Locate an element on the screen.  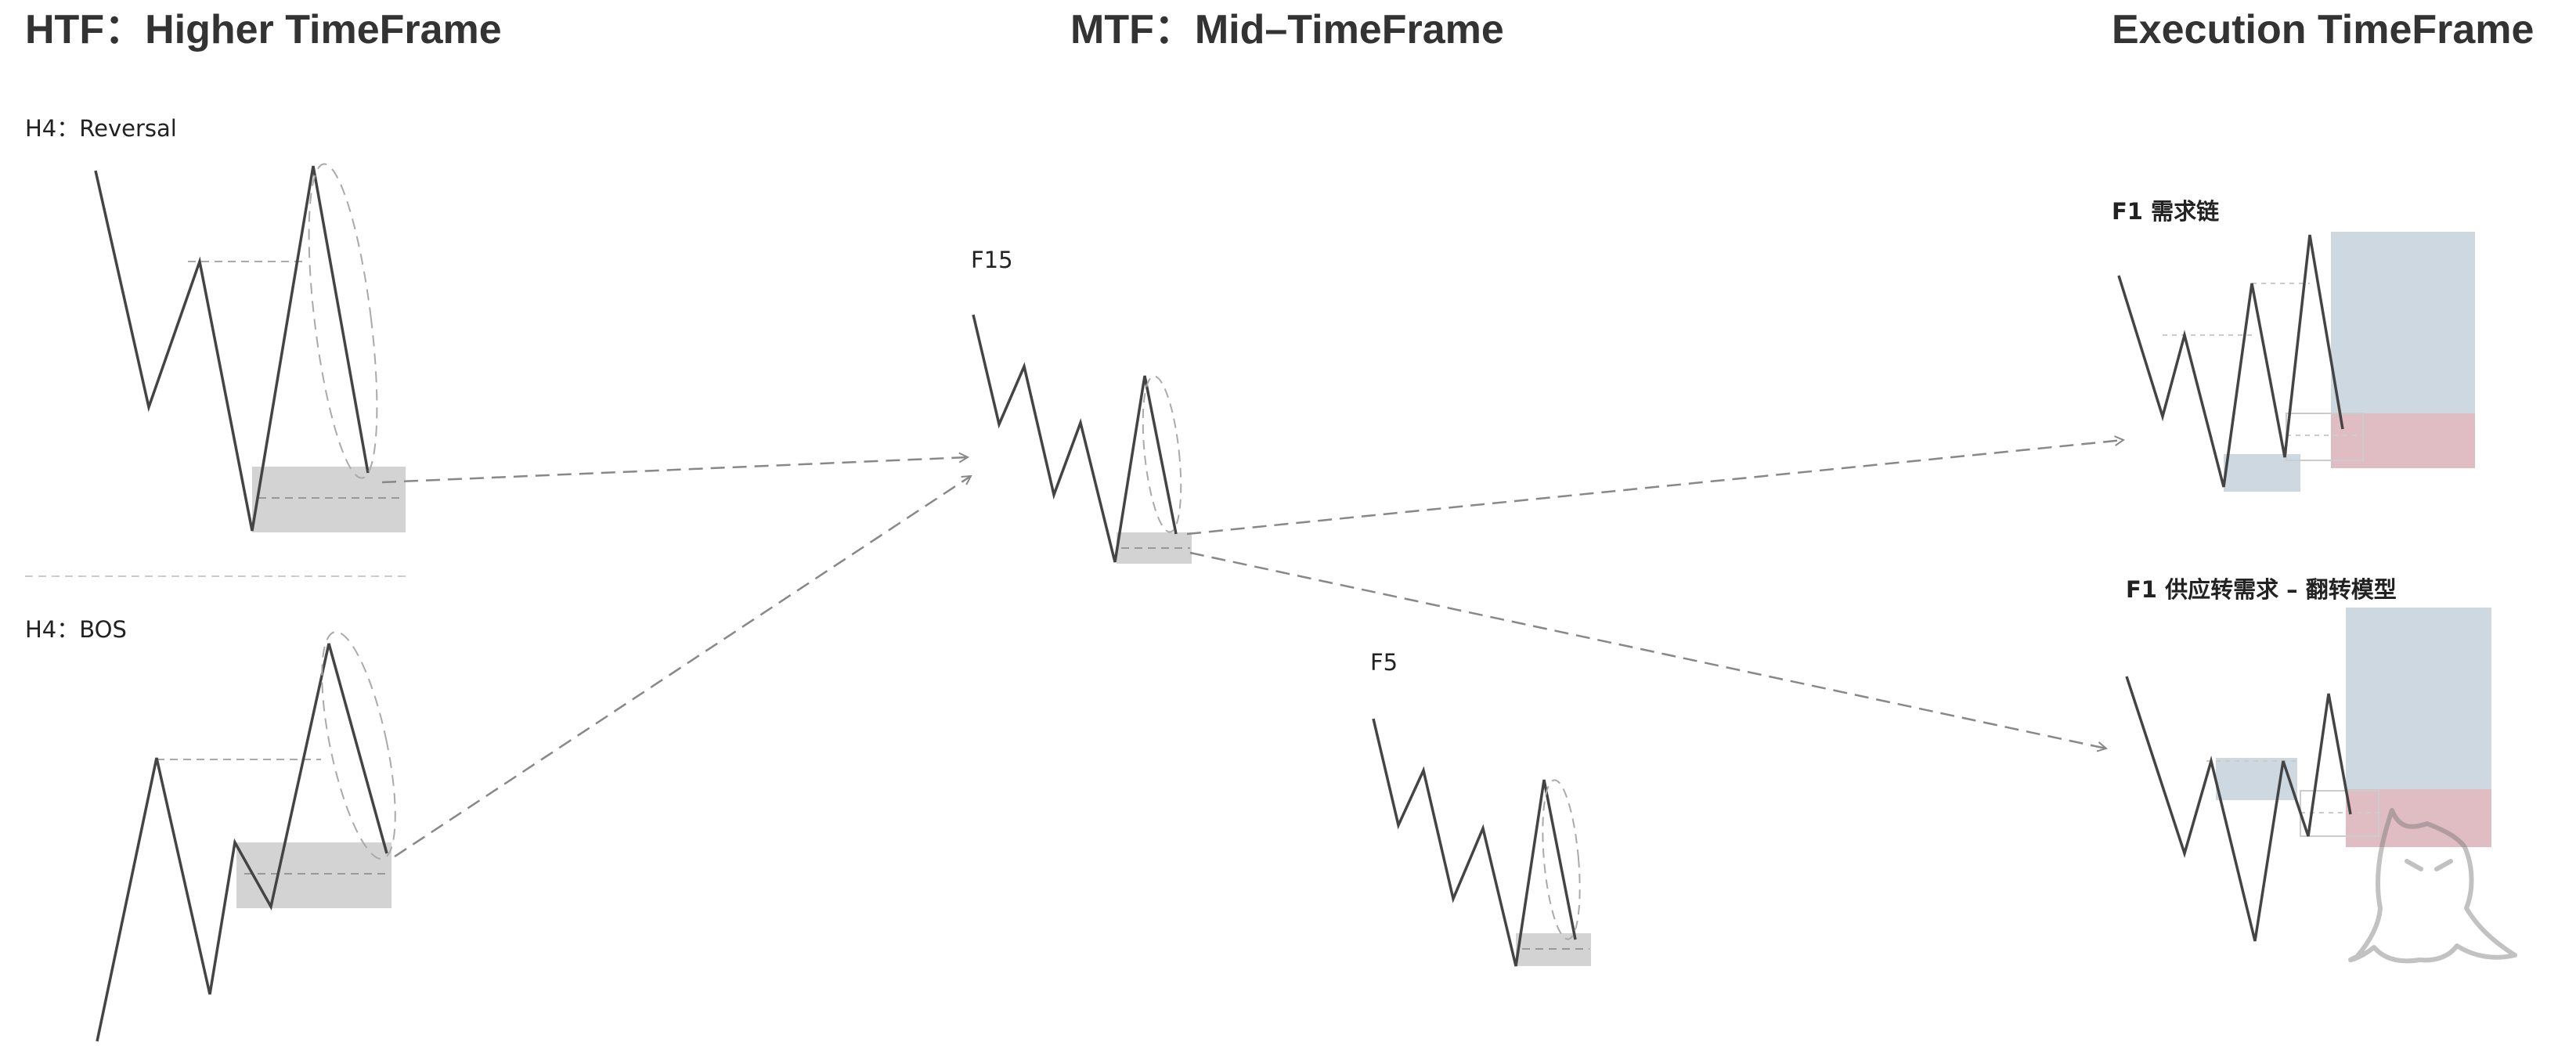
f1-chain-flipped-zone is located at coordinates (2403, 440).